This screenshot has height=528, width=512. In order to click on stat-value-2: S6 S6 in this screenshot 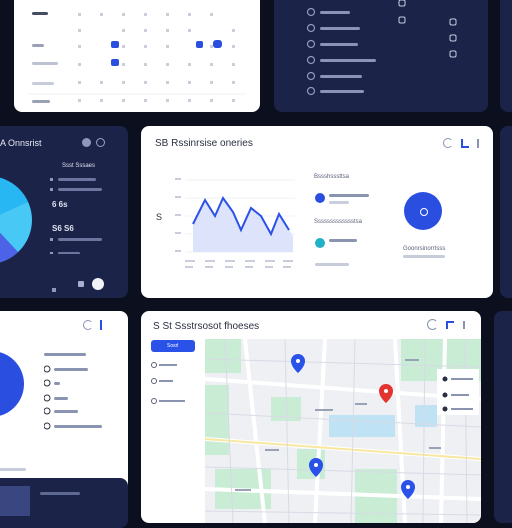, I will do `click(63, 228)`.